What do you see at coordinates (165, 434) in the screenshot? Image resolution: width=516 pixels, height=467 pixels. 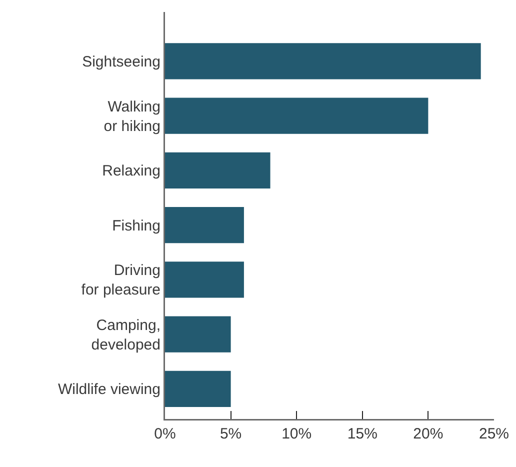 I see `x-tick-label: 0%` at bounding box center [165, 434].